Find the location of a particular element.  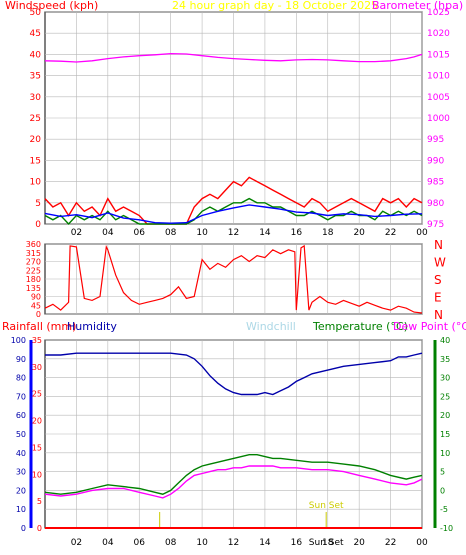

humidity-axis-ticks: 0 10 20 30 40 50 60 70 80 90 100 is located at coordinates (18, 434).